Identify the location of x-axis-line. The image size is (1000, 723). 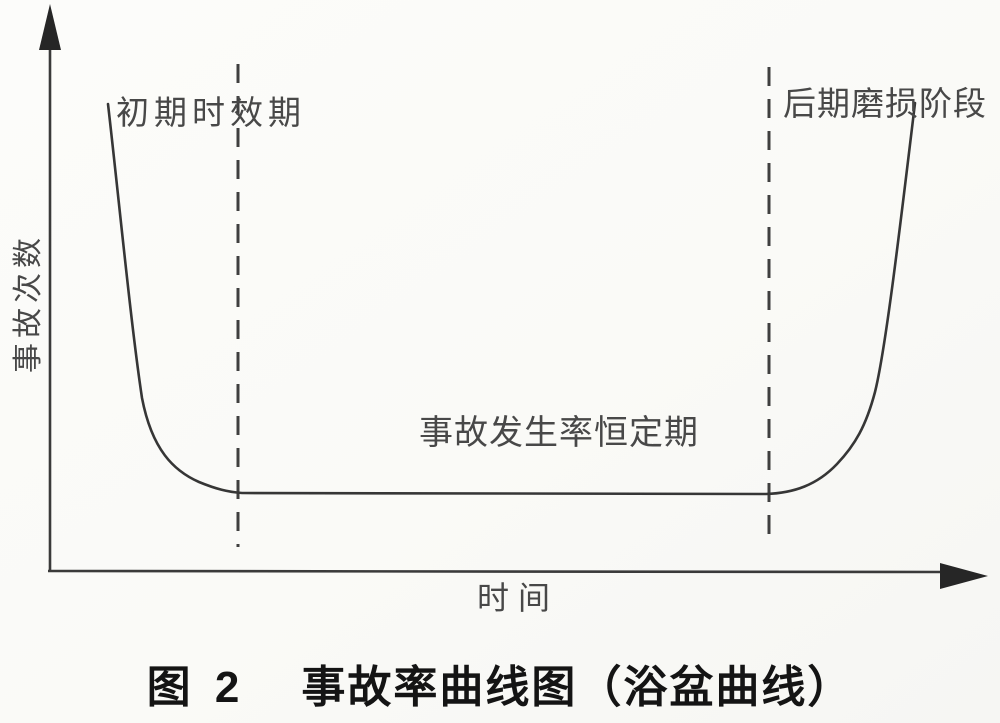
(496, 571).